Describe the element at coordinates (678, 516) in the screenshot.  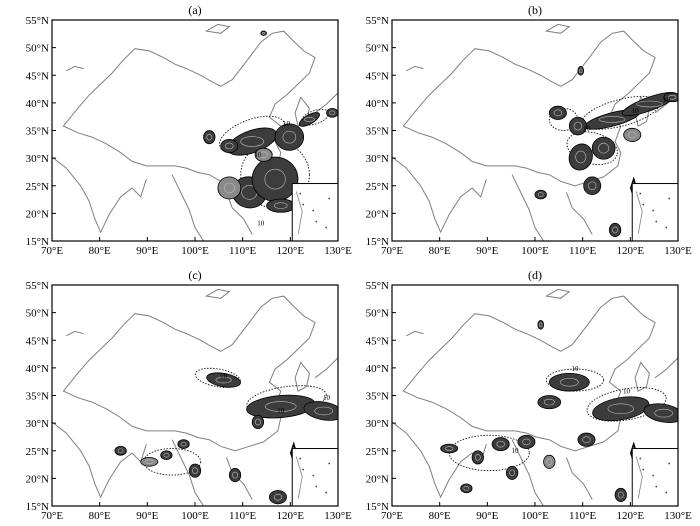
I see `lon-tick-label: 130°E` at that location.